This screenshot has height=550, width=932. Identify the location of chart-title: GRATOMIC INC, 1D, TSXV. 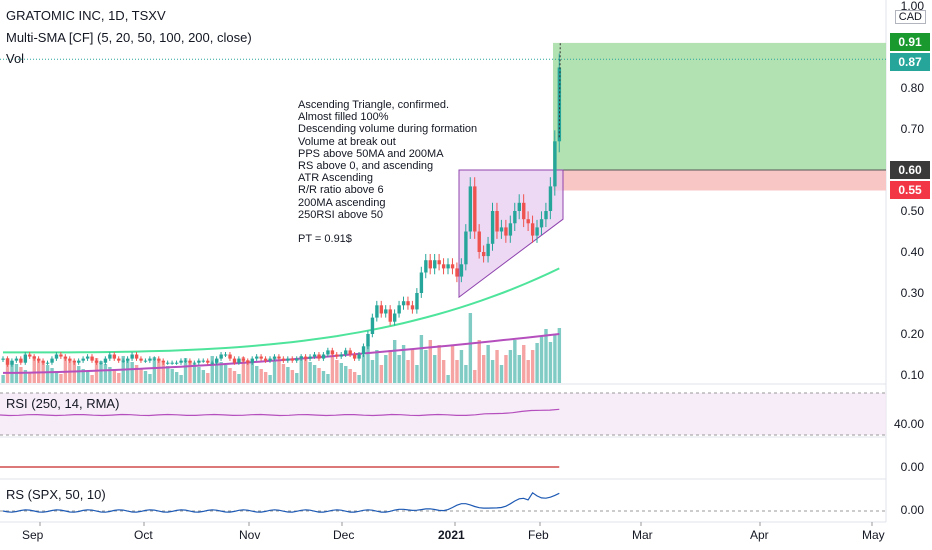
(86, 15).